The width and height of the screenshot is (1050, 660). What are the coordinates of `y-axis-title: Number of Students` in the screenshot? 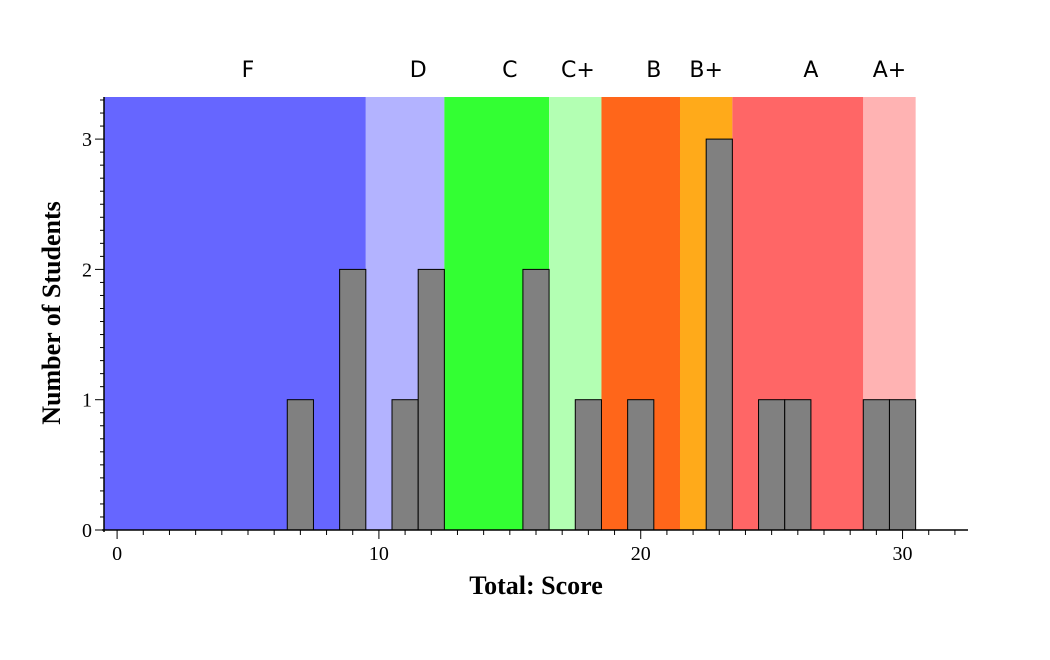 It's located at (51, 312).